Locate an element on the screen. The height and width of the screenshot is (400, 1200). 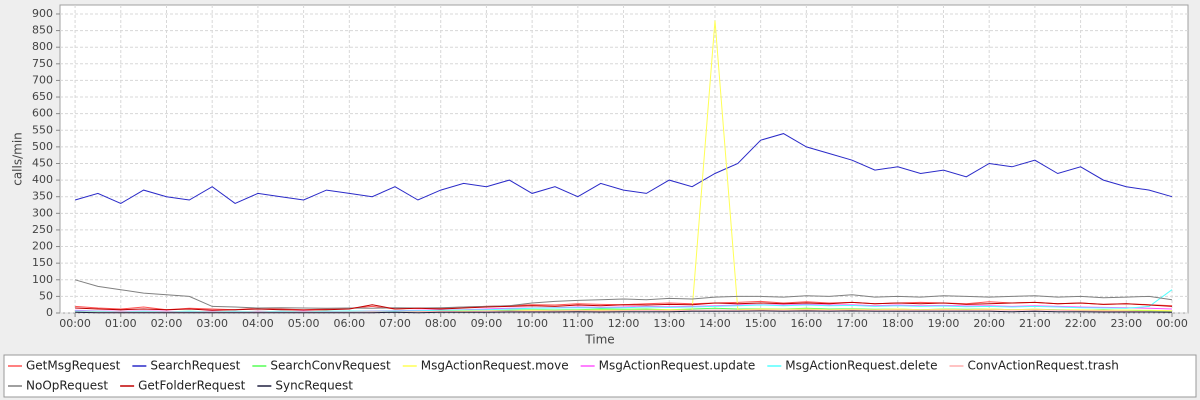
x-tick-label: 17:00 is located at coordinates (852, 323).